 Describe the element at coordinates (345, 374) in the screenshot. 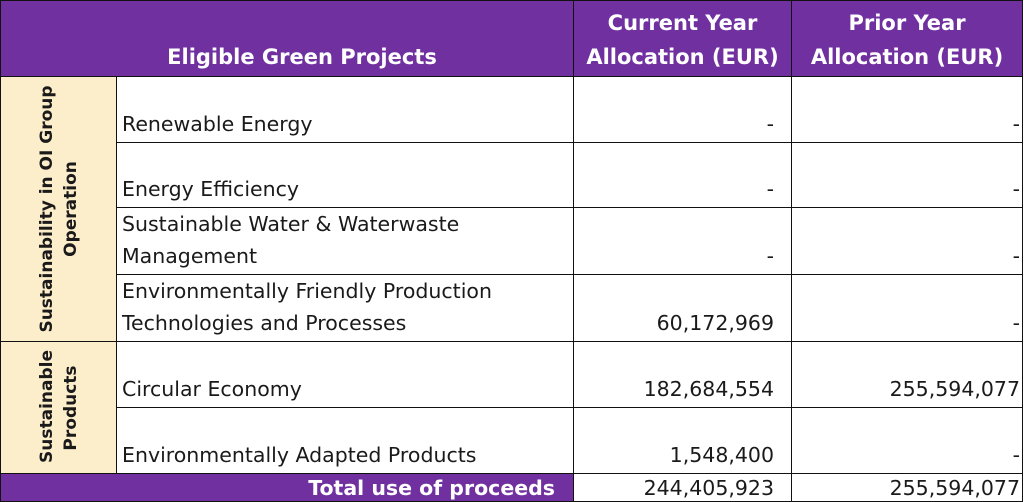

I see `project-name: Circular Economy` at that location.